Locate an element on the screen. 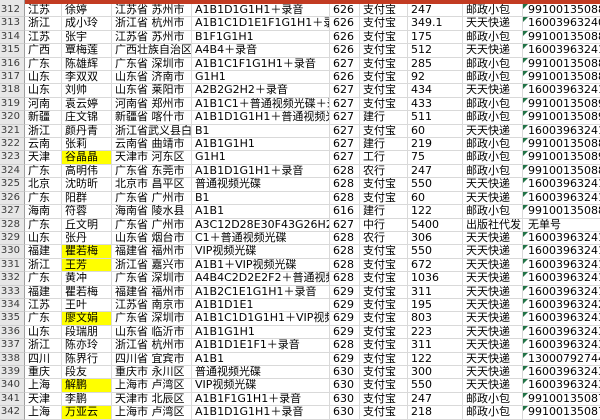  cell-name: 廖文娟 is located at coordinates (87, 319).